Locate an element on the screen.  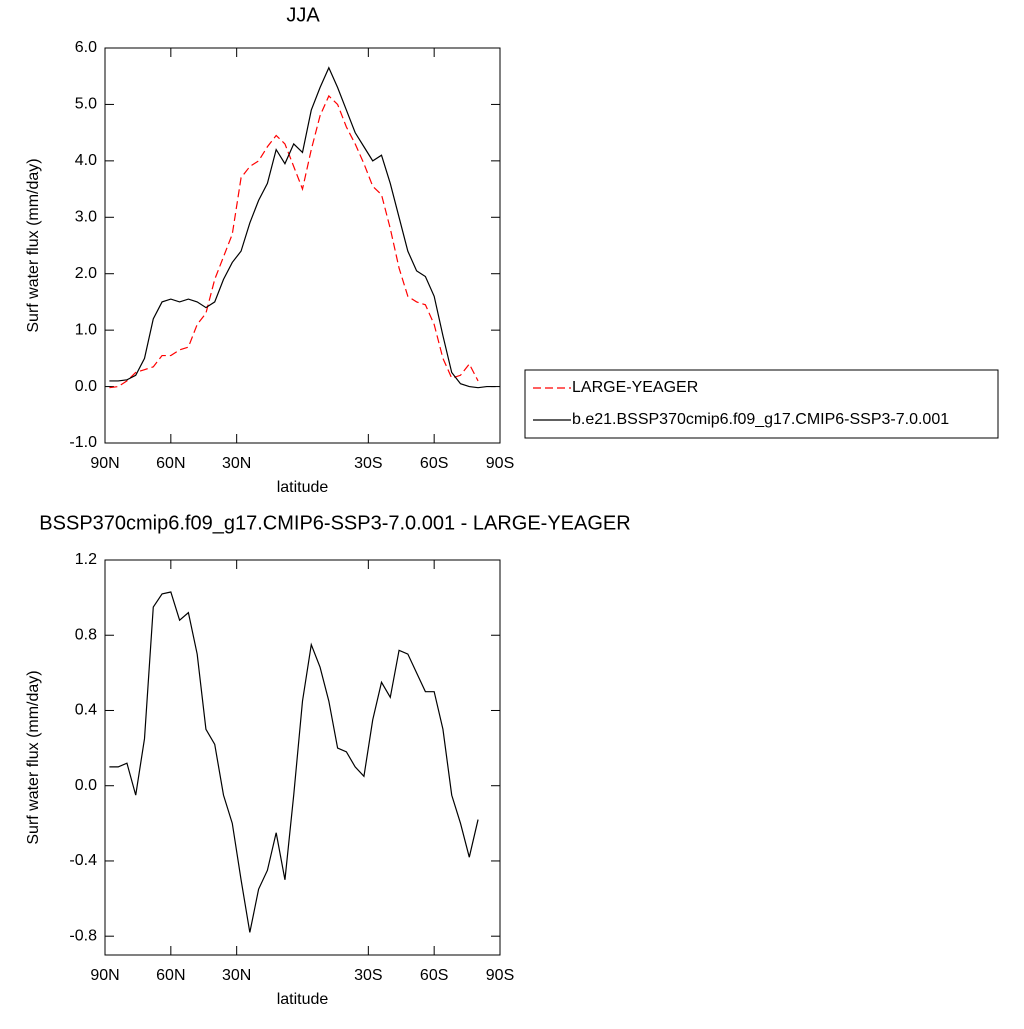
y-tick-label: 1.0 is located at coordinates (86, 329).